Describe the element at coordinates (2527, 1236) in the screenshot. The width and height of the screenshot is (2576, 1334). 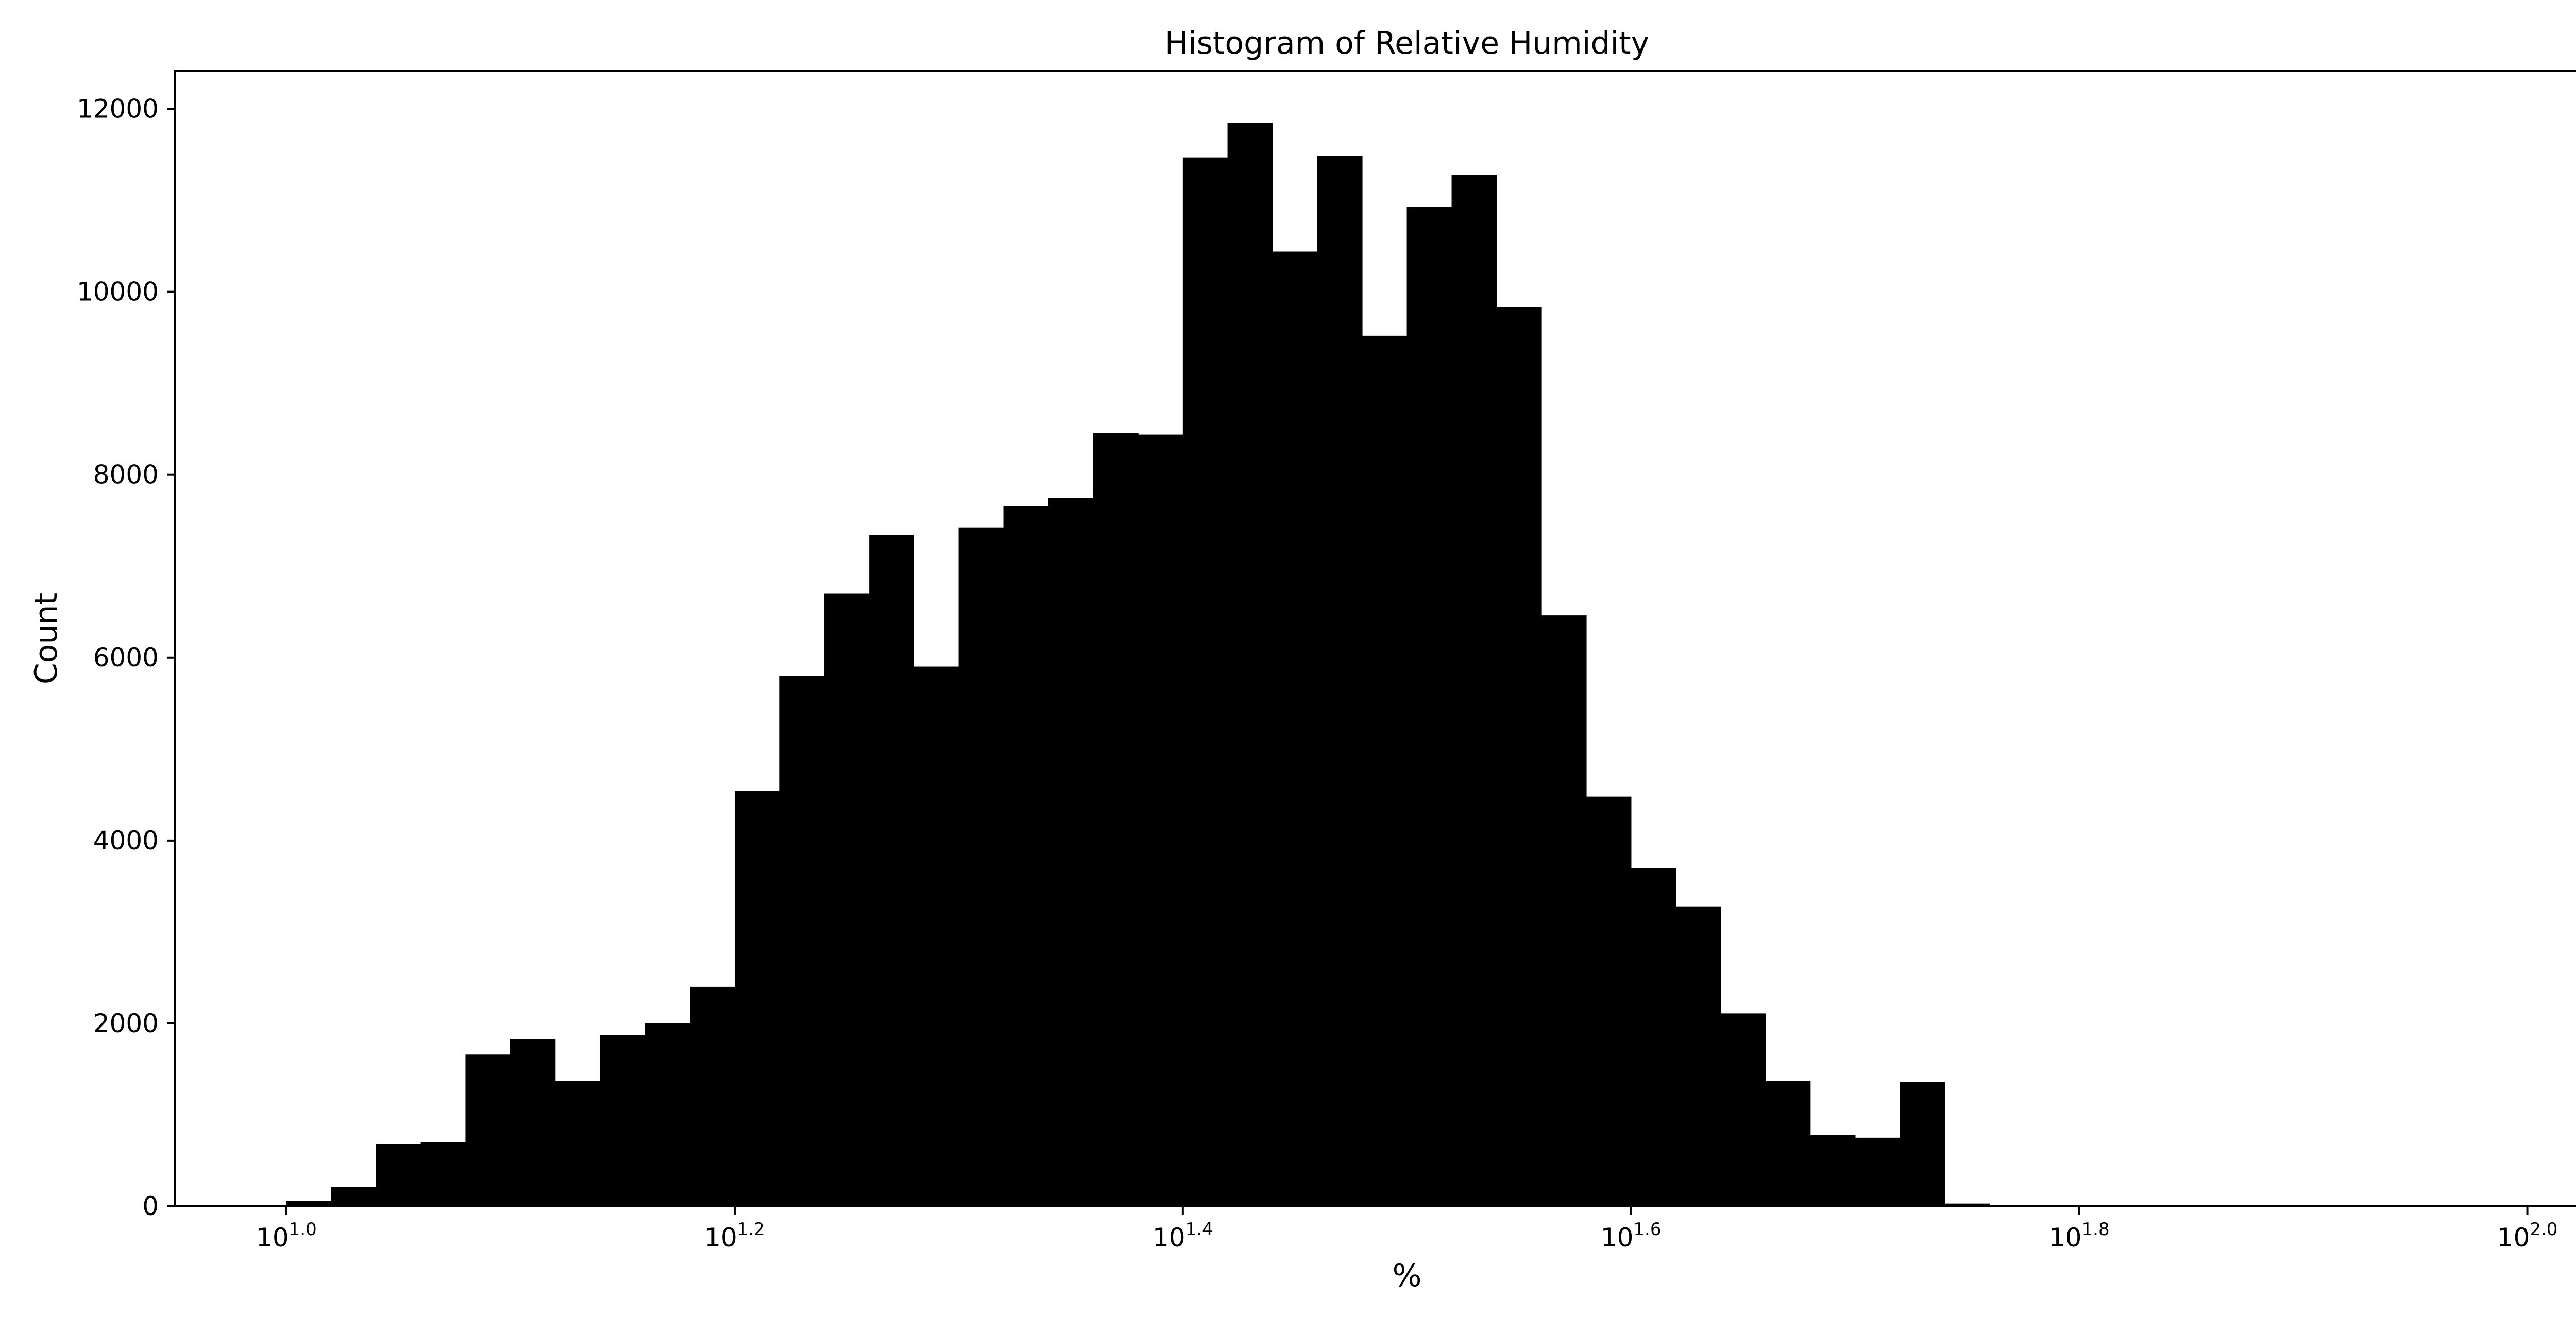
I see `x-tick-label: 102.0` at that location.